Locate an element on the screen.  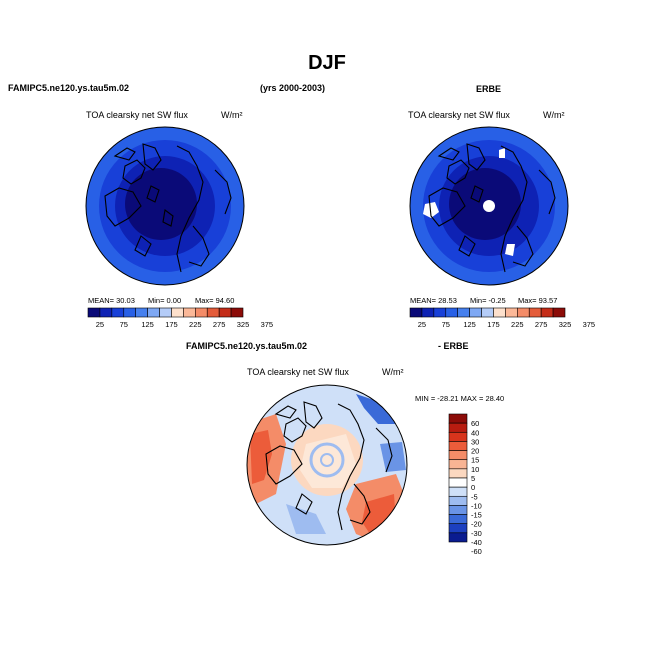
panel3-colorbar-tick-label: -5 is located at coordinates (474, 496).